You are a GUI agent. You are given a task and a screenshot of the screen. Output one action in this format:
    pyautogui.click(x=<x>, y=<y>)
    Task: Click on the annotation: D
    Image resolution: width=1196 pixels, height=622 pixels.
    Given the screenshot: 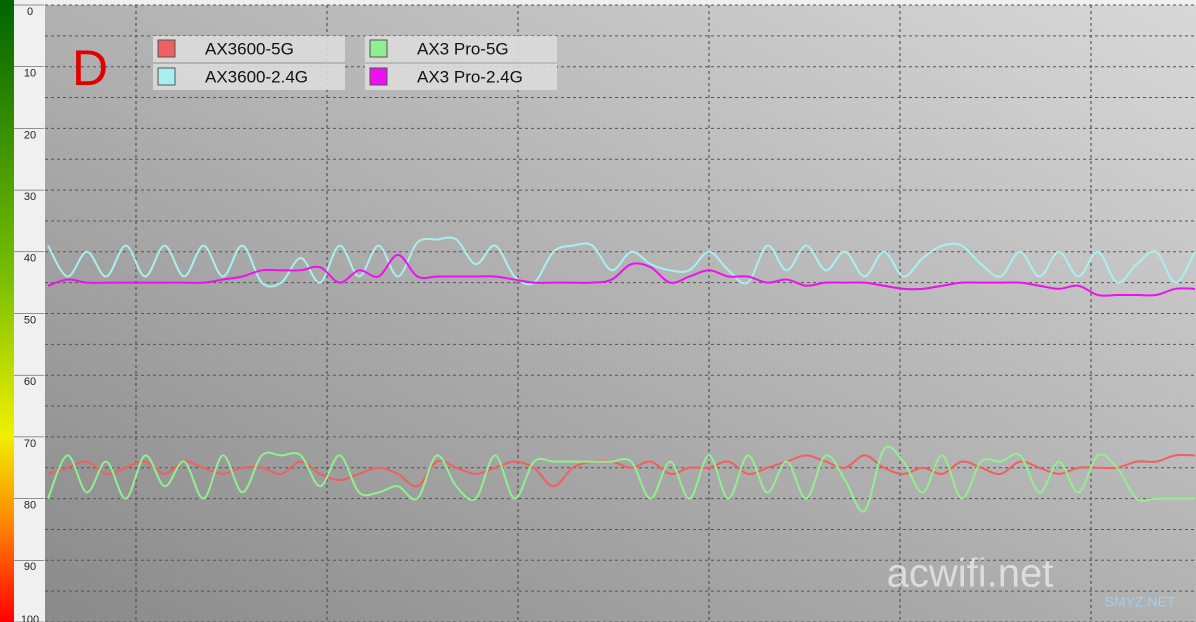 What is the action you would take?
    pyautogui.click(x=90, y=68)
    